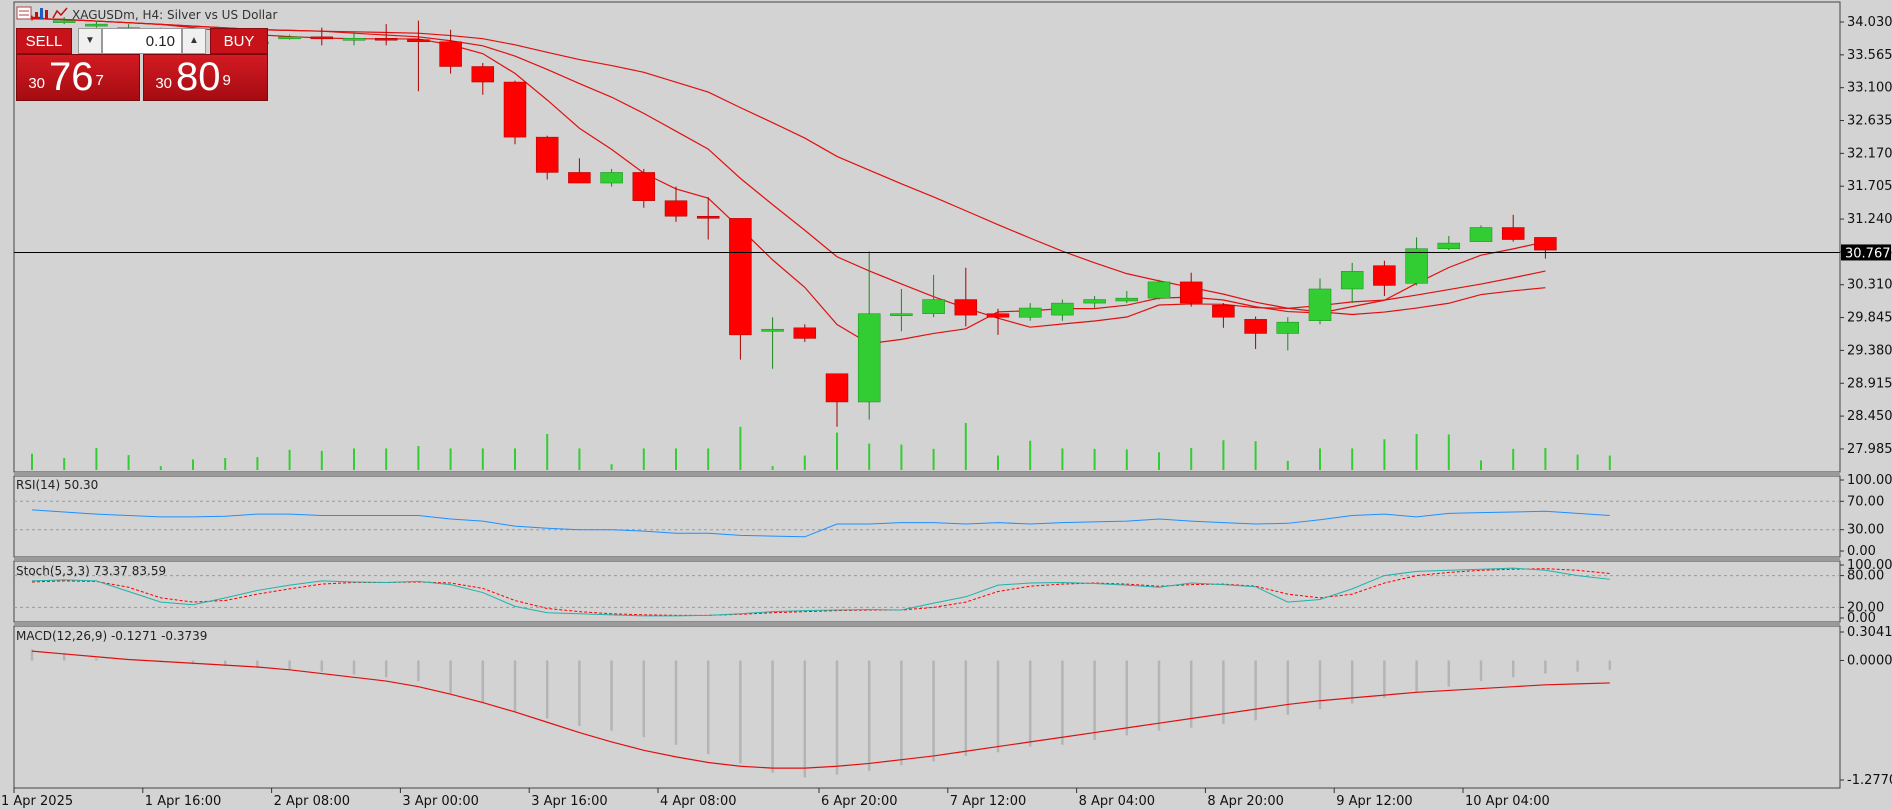  I want to click on time-label: 1 Apr 2025, so click(37, 801).